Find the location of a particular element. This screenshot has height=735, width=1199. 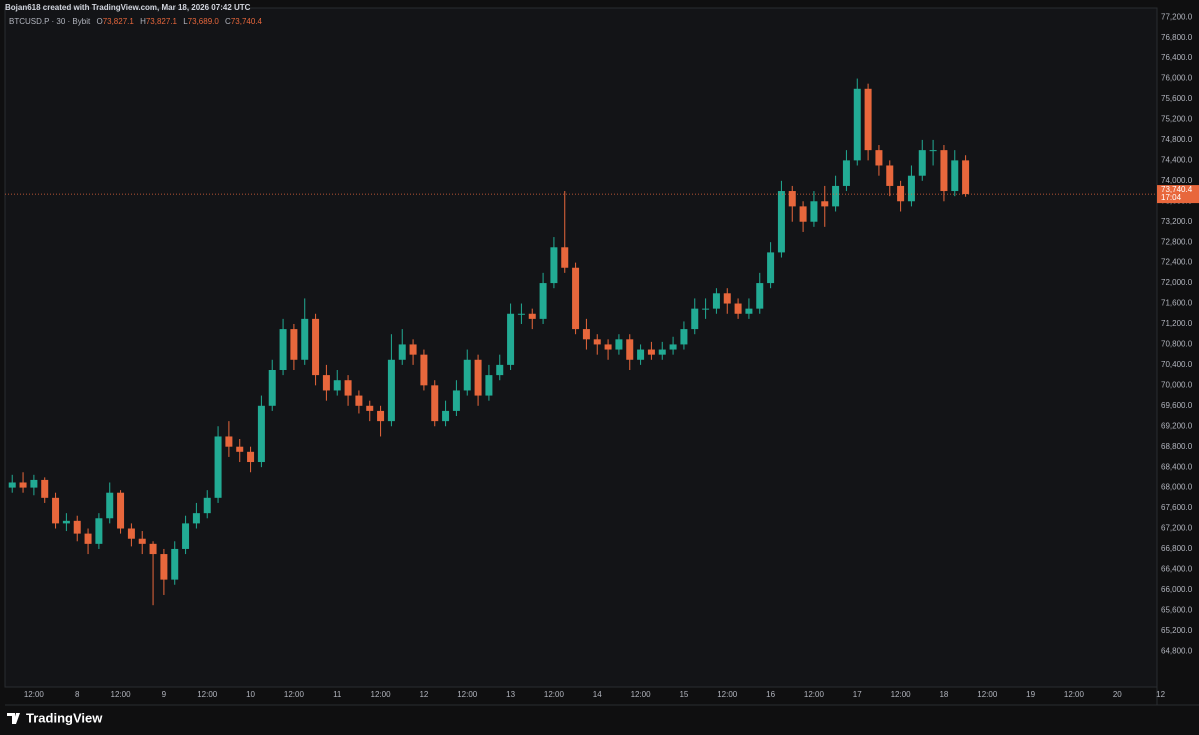

x-tick-label: 20 is located at coordinates (1117, 694).